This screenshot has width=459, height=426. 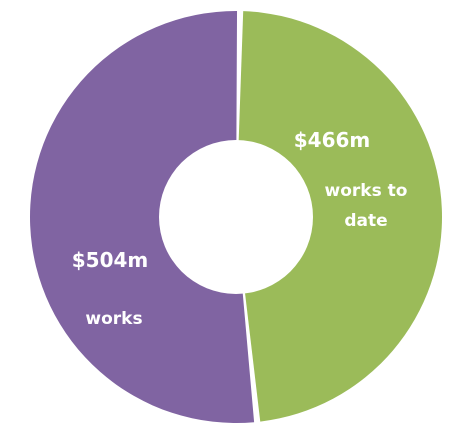 What do you see at coordinates (110, 288) in the screenshot?
I see `label-group-works: $504m works` at bounding box center [110, 288].